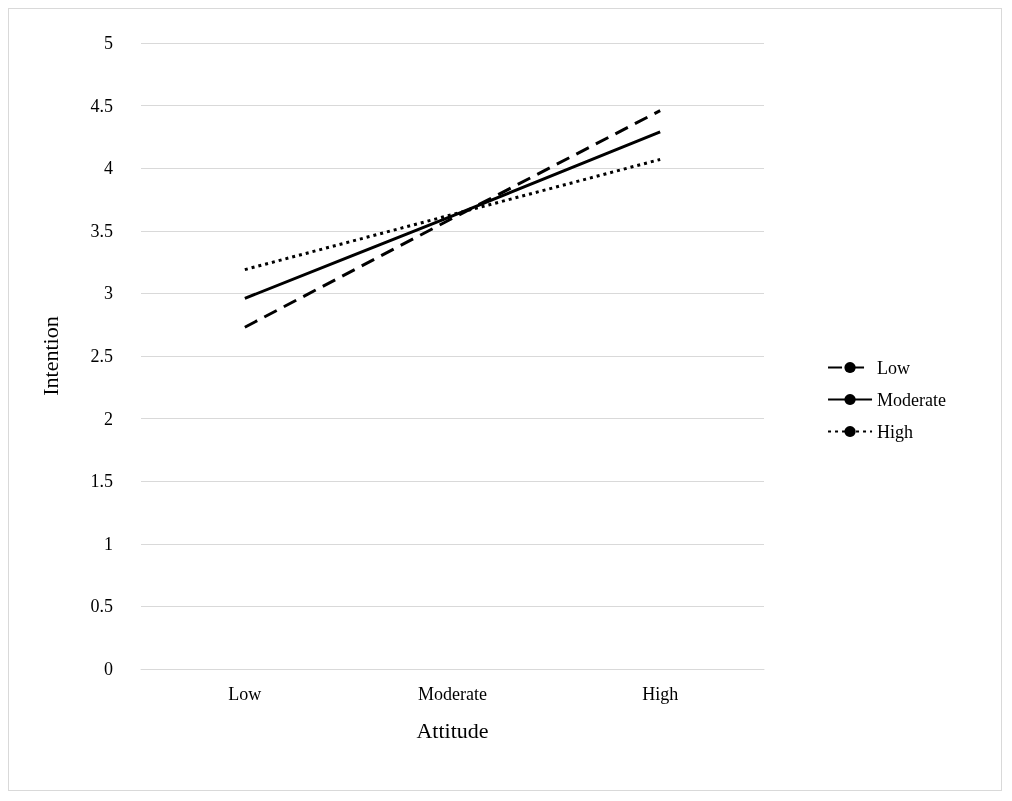 The height and width of the screenshot is (801, 1012). Describe the element at coordinates (108, 168) in the screenshot. I see `y-tick-label: 4` at that location.